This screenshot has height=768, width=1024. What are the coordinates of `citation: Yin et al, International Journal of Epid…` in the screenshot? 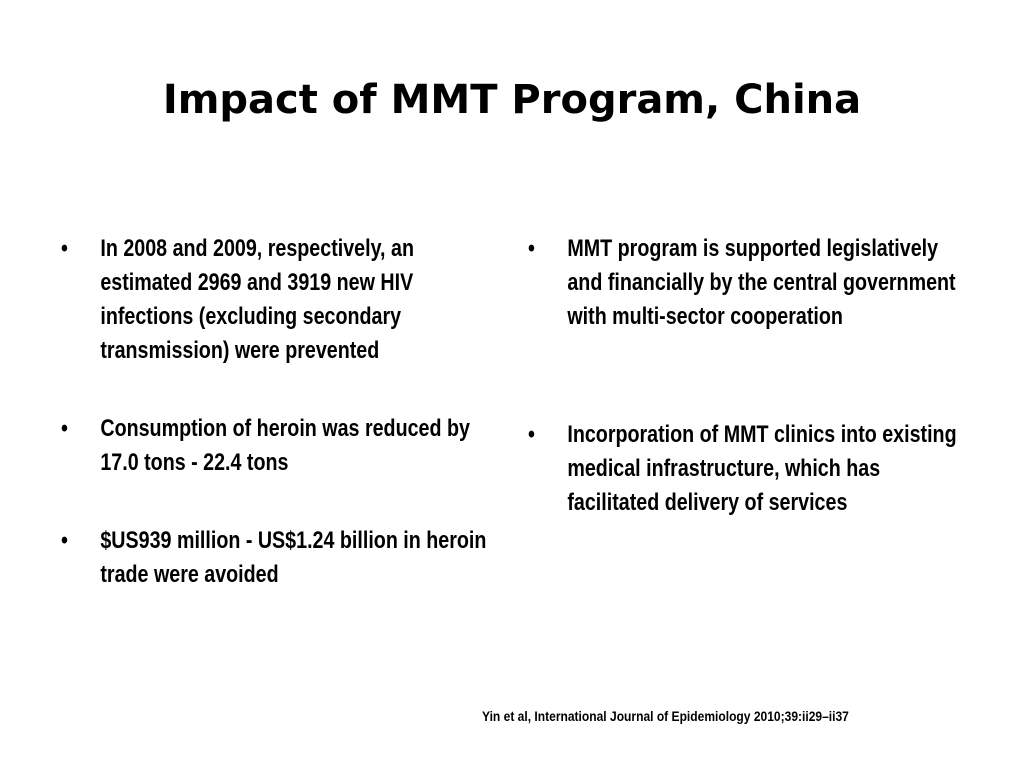 It's located at (665, 716).